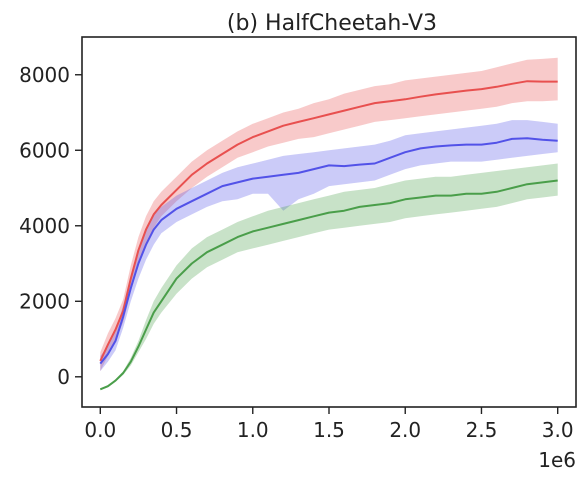 This screenshot has height=480, width=587. I want to click on x-axis: 0.0 0.5 1.0 1.5 2.0 2.5 3.0, so click(329, 424).